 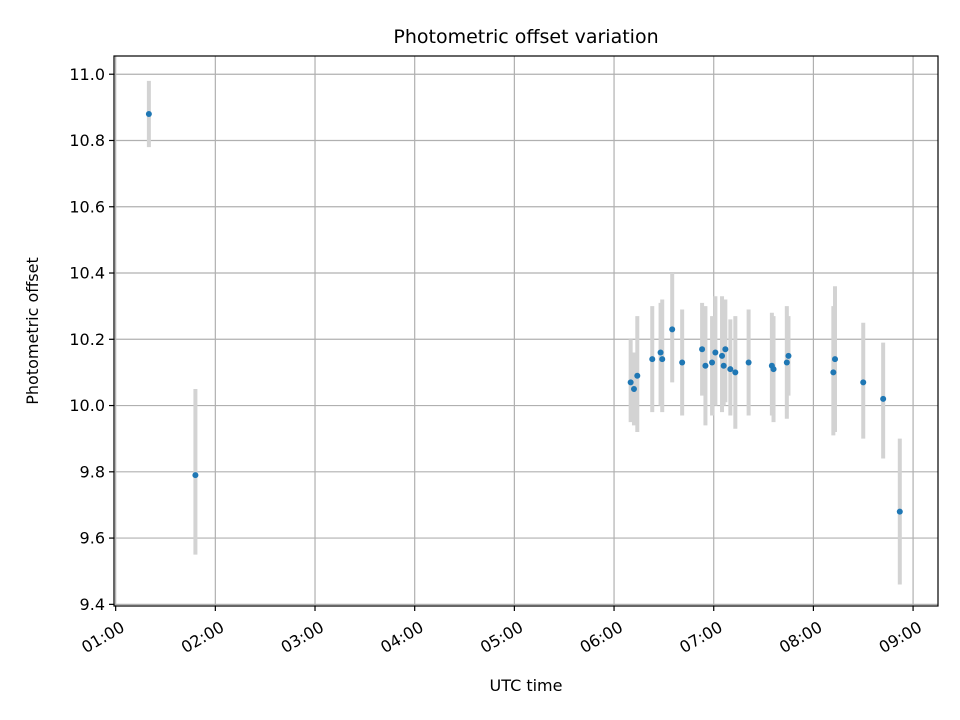 I want to click on y-axis-ticks: 9.4 9.6 9.8 10.0 10.2 10.4 10.6 10.8 11.0, so click(x=91, y=339).